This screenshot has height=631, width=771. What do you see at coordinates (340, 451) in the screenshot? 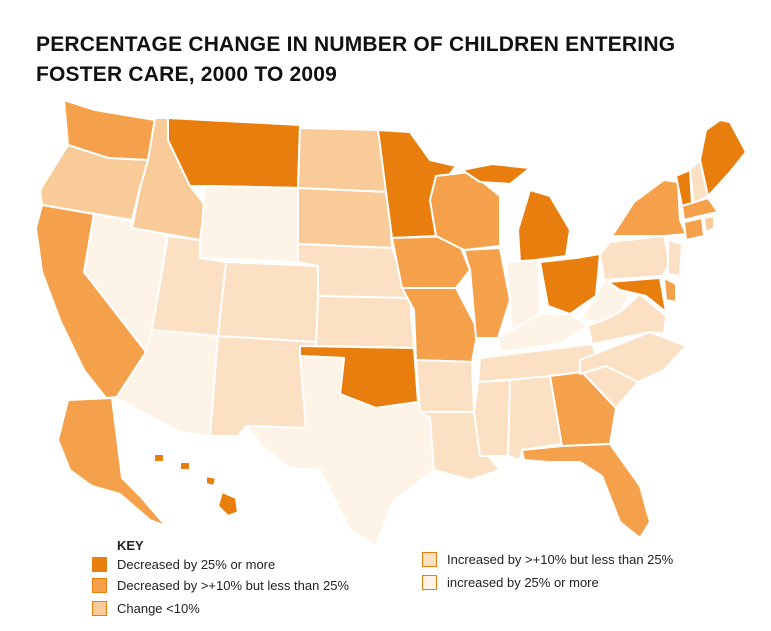
I see `state-tx` at bounding box center [340, 451].